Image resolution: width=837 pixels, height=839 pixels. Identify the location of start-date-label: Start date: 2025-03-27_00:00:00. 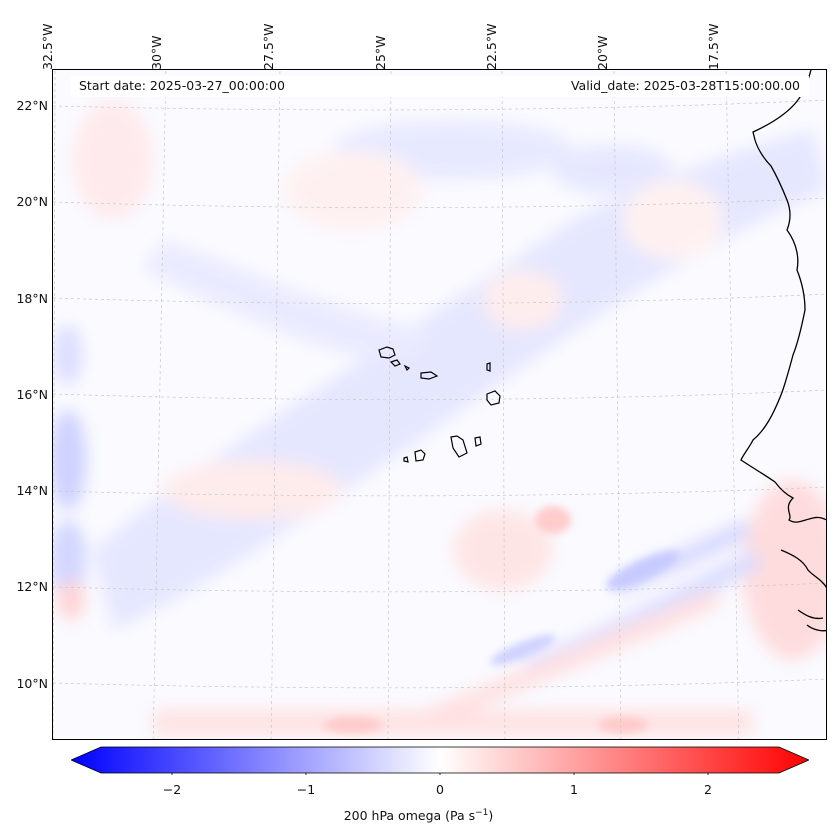
(182, 85).